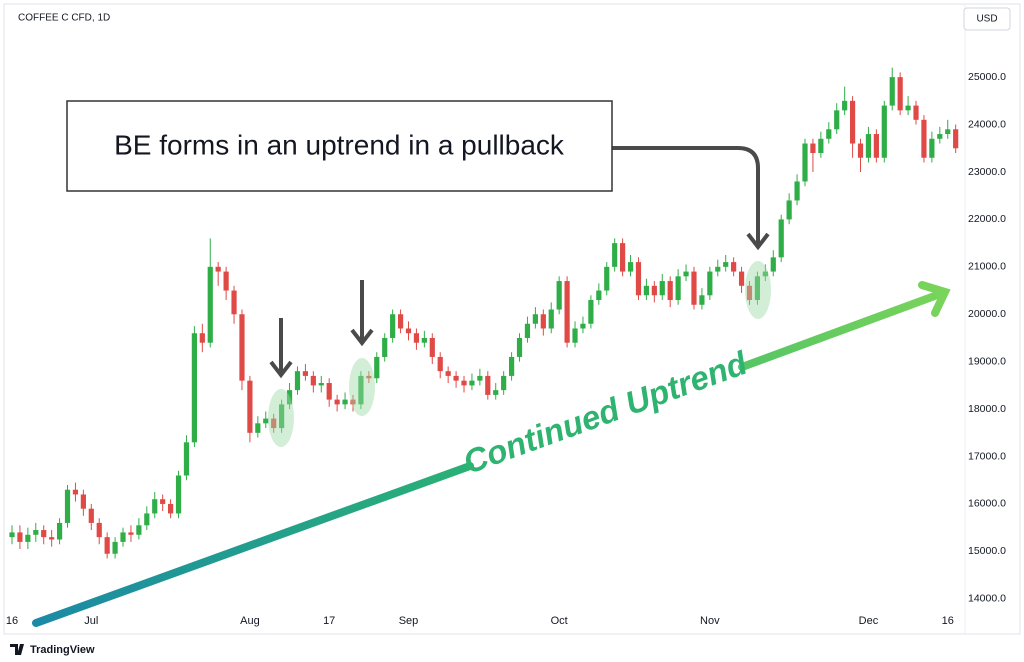 Image resolution: width=1024 pixels, height=662 pixels. I want to click on x-tick-label: 17, so click(329, 621).